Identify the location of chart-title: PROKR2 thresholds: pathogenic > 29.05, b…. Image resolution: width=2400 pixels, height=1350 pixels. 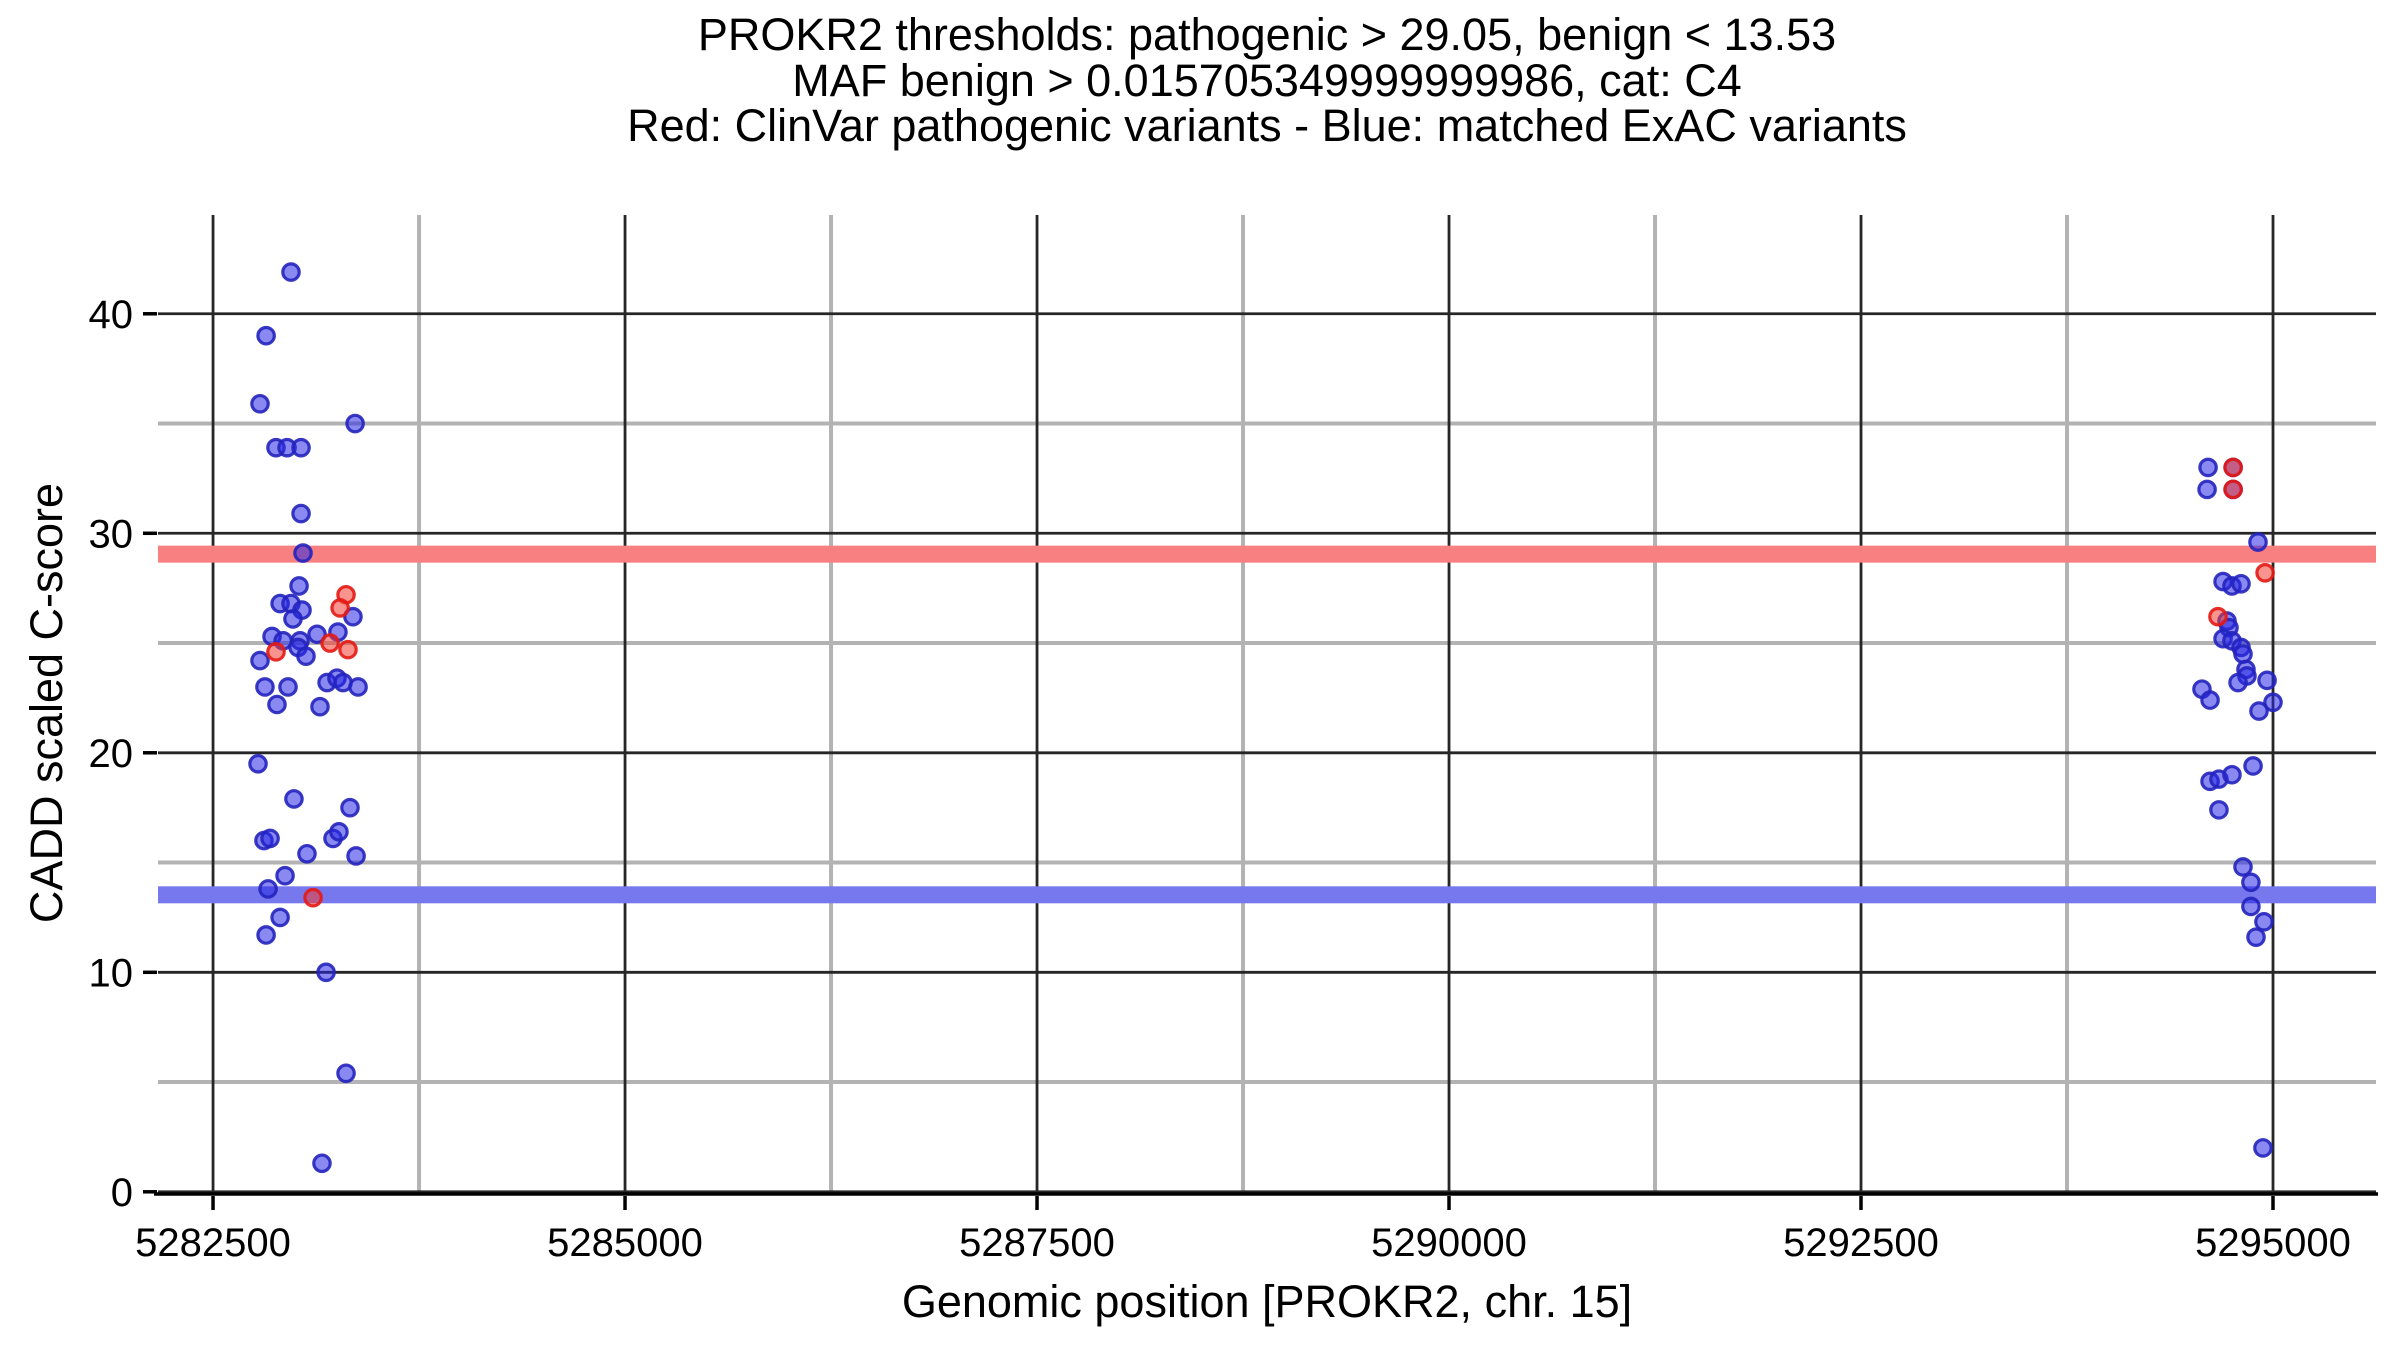
(1267, 80).